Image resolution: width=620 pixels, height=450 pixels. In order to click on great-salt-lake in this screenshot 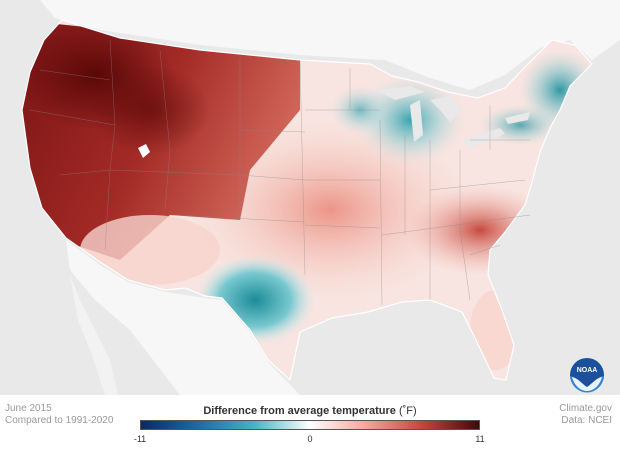, I will do `click(144, 151)`.